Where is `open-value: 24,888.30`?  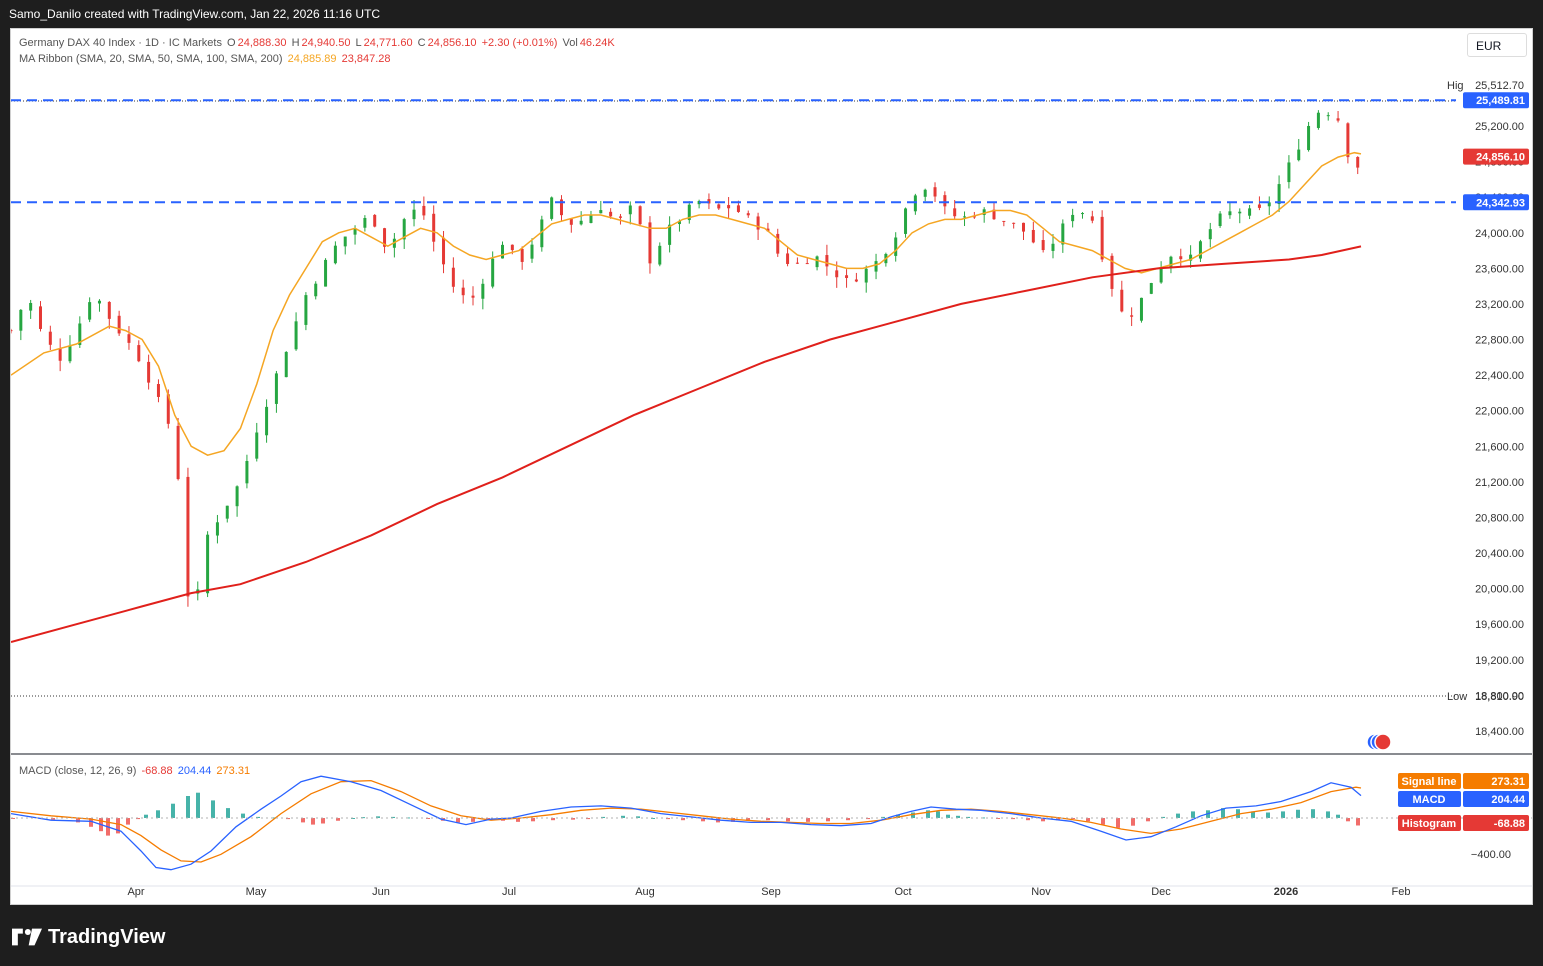 open-value: 24,888.30 is located at coordinates (262, 43).